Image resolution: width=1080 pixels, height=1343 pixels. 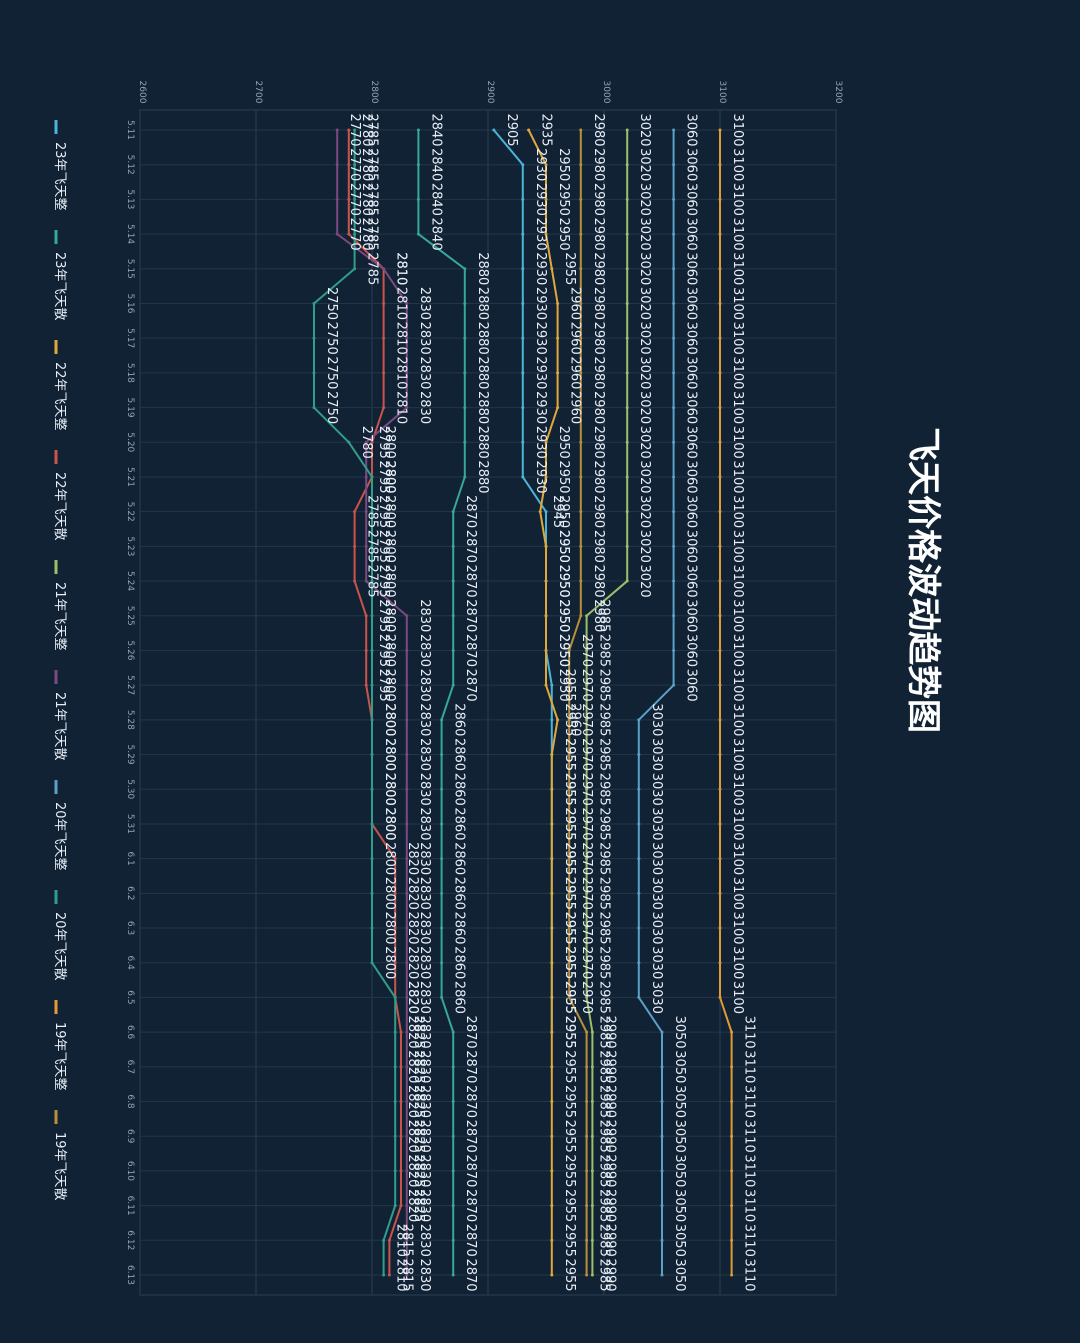 I want to click on legend-item: 21年飞天整, so click(x=59, y=605).